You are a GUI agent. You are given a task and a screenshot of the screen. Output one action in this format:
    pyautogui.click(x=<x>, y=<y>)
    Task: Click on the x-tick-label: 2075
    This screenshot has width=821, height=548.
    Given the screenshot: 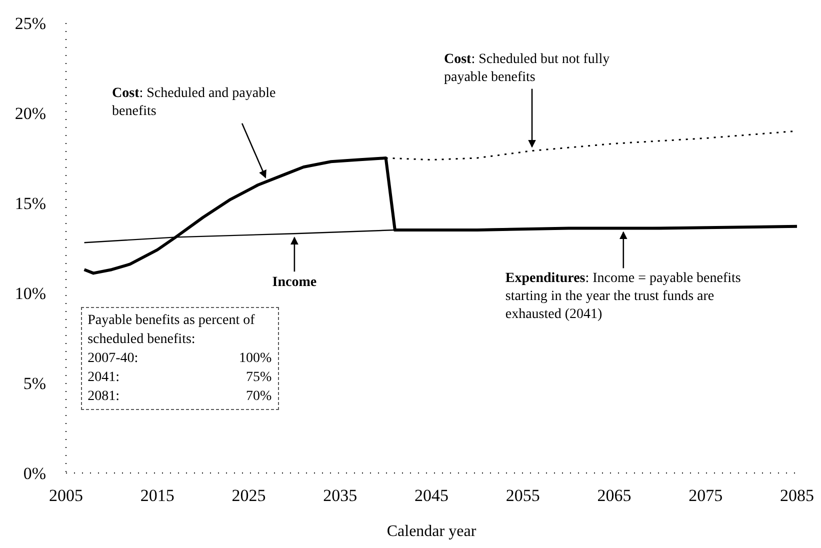 What is the action you would take?
    pyautogui.click(x=705, y=496)
    